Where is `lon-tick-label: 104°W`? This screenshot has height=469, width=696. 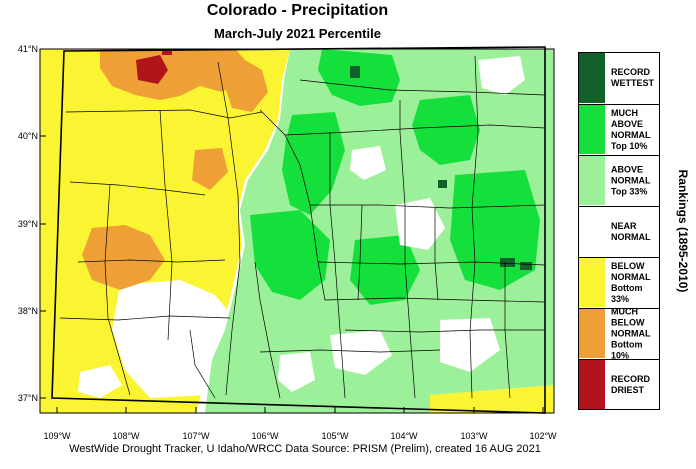
lon-tick-label: 104°W is located at coordinates (404, 436).